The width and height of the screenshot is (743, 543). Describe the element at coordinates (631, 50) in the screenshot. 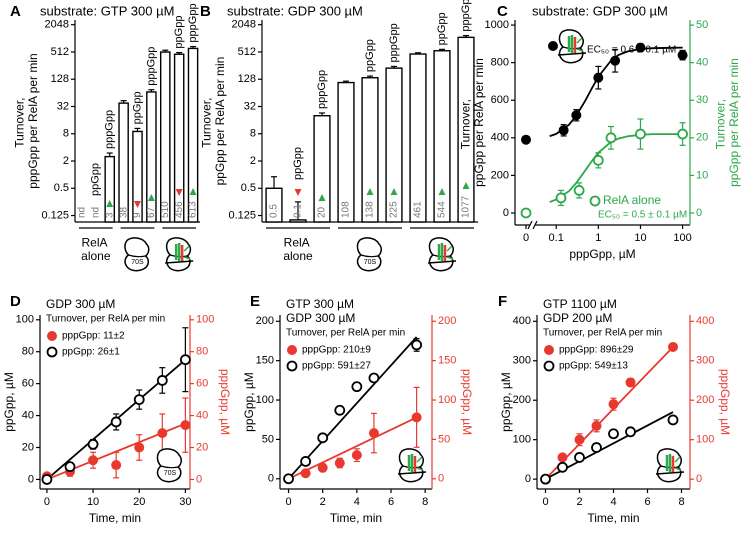

I see `annotation: EC₅₀ = 0.6 ± 0.1 µM` at that location.